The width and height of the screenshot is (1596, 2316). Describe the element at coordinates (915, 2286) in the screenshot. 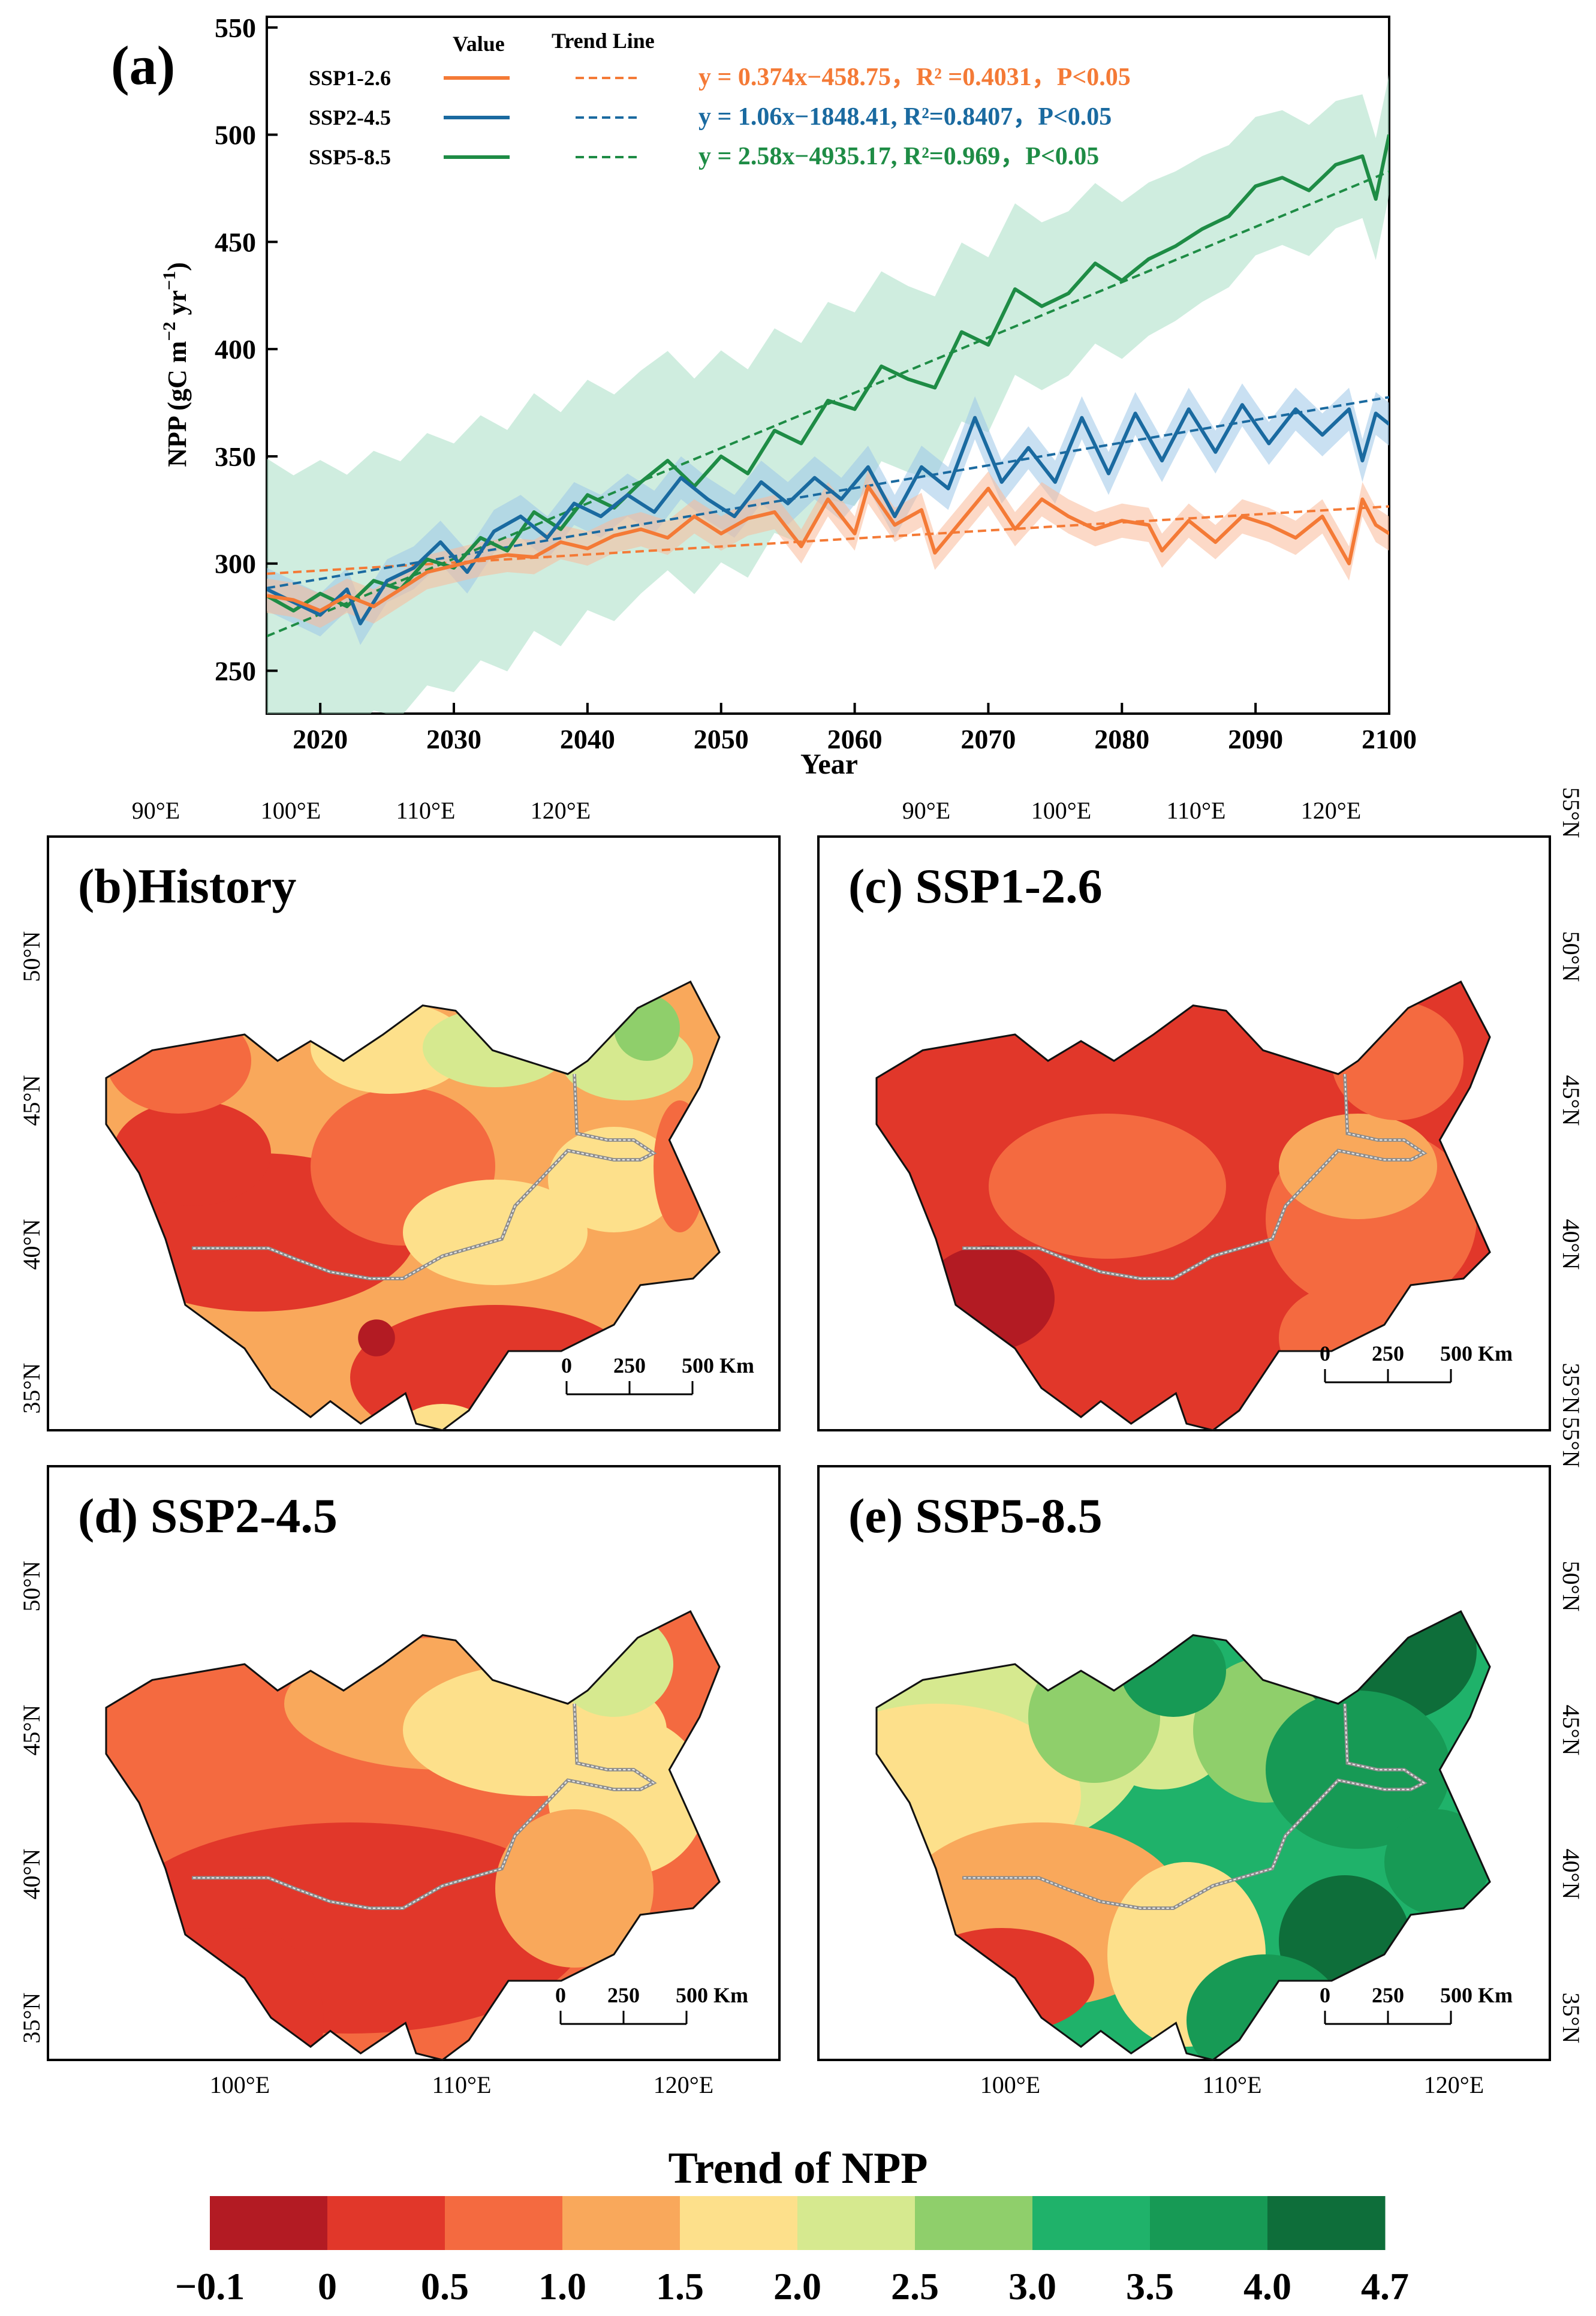

I see `colorbar-tick-6: 2.5` at that location.